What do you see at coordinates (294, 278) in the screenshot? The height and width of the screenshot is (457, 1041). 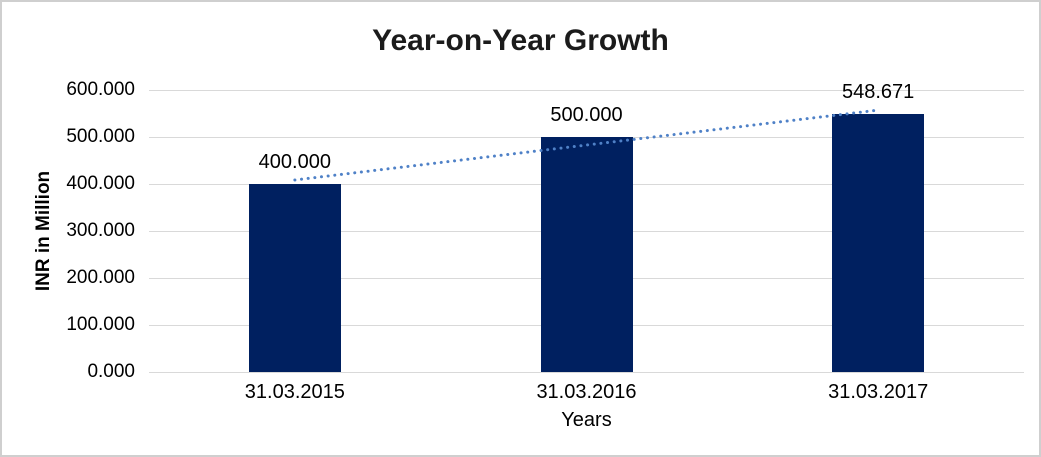 I see `bar-31.03.2015` at bounding box center [294, 278].